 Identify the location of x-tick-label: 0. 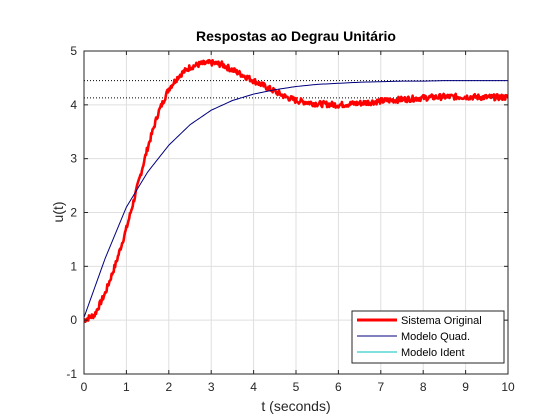
(84, 387).